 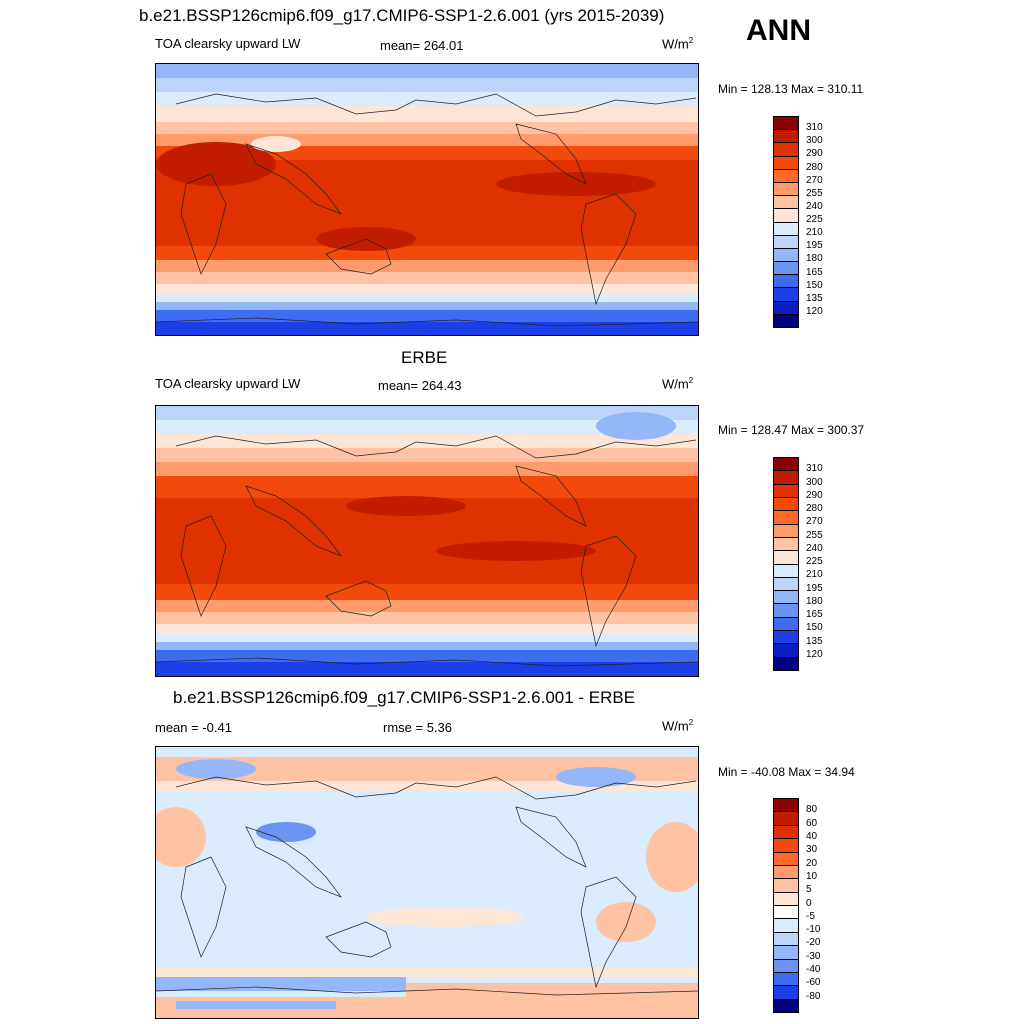 What do you see at coordinates (821, 904) in the screenshot?
I see `colorbar-diff-labels: 80 60 40 30 20 10 5 0 -5 -10 -20 -30 -40 -60 -80` at bounding box center [821, 904].